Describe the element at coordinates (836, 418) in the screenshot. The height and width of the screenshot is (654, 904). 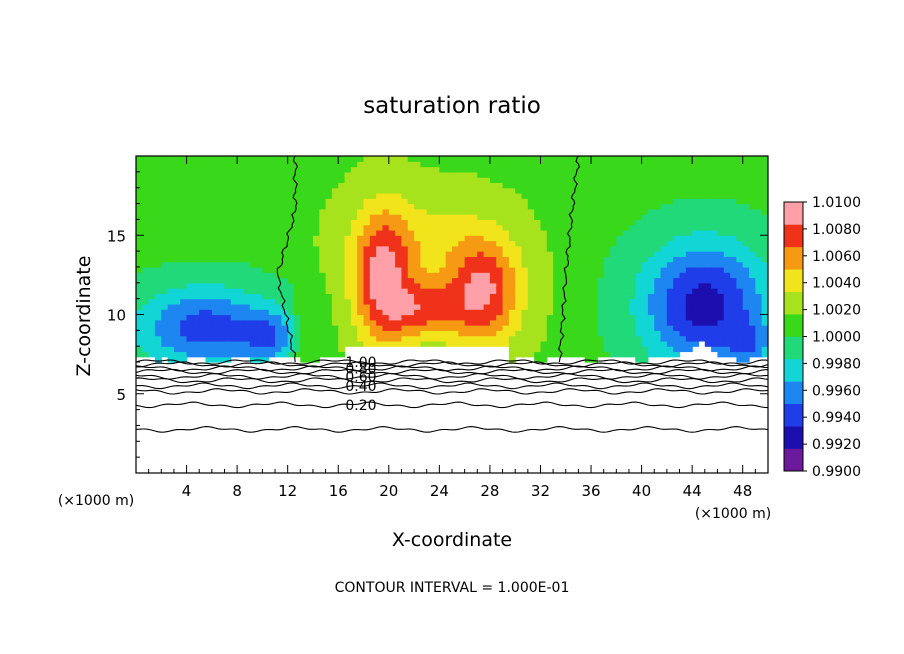
I see `colorbar-label: 0.9940` at that location.